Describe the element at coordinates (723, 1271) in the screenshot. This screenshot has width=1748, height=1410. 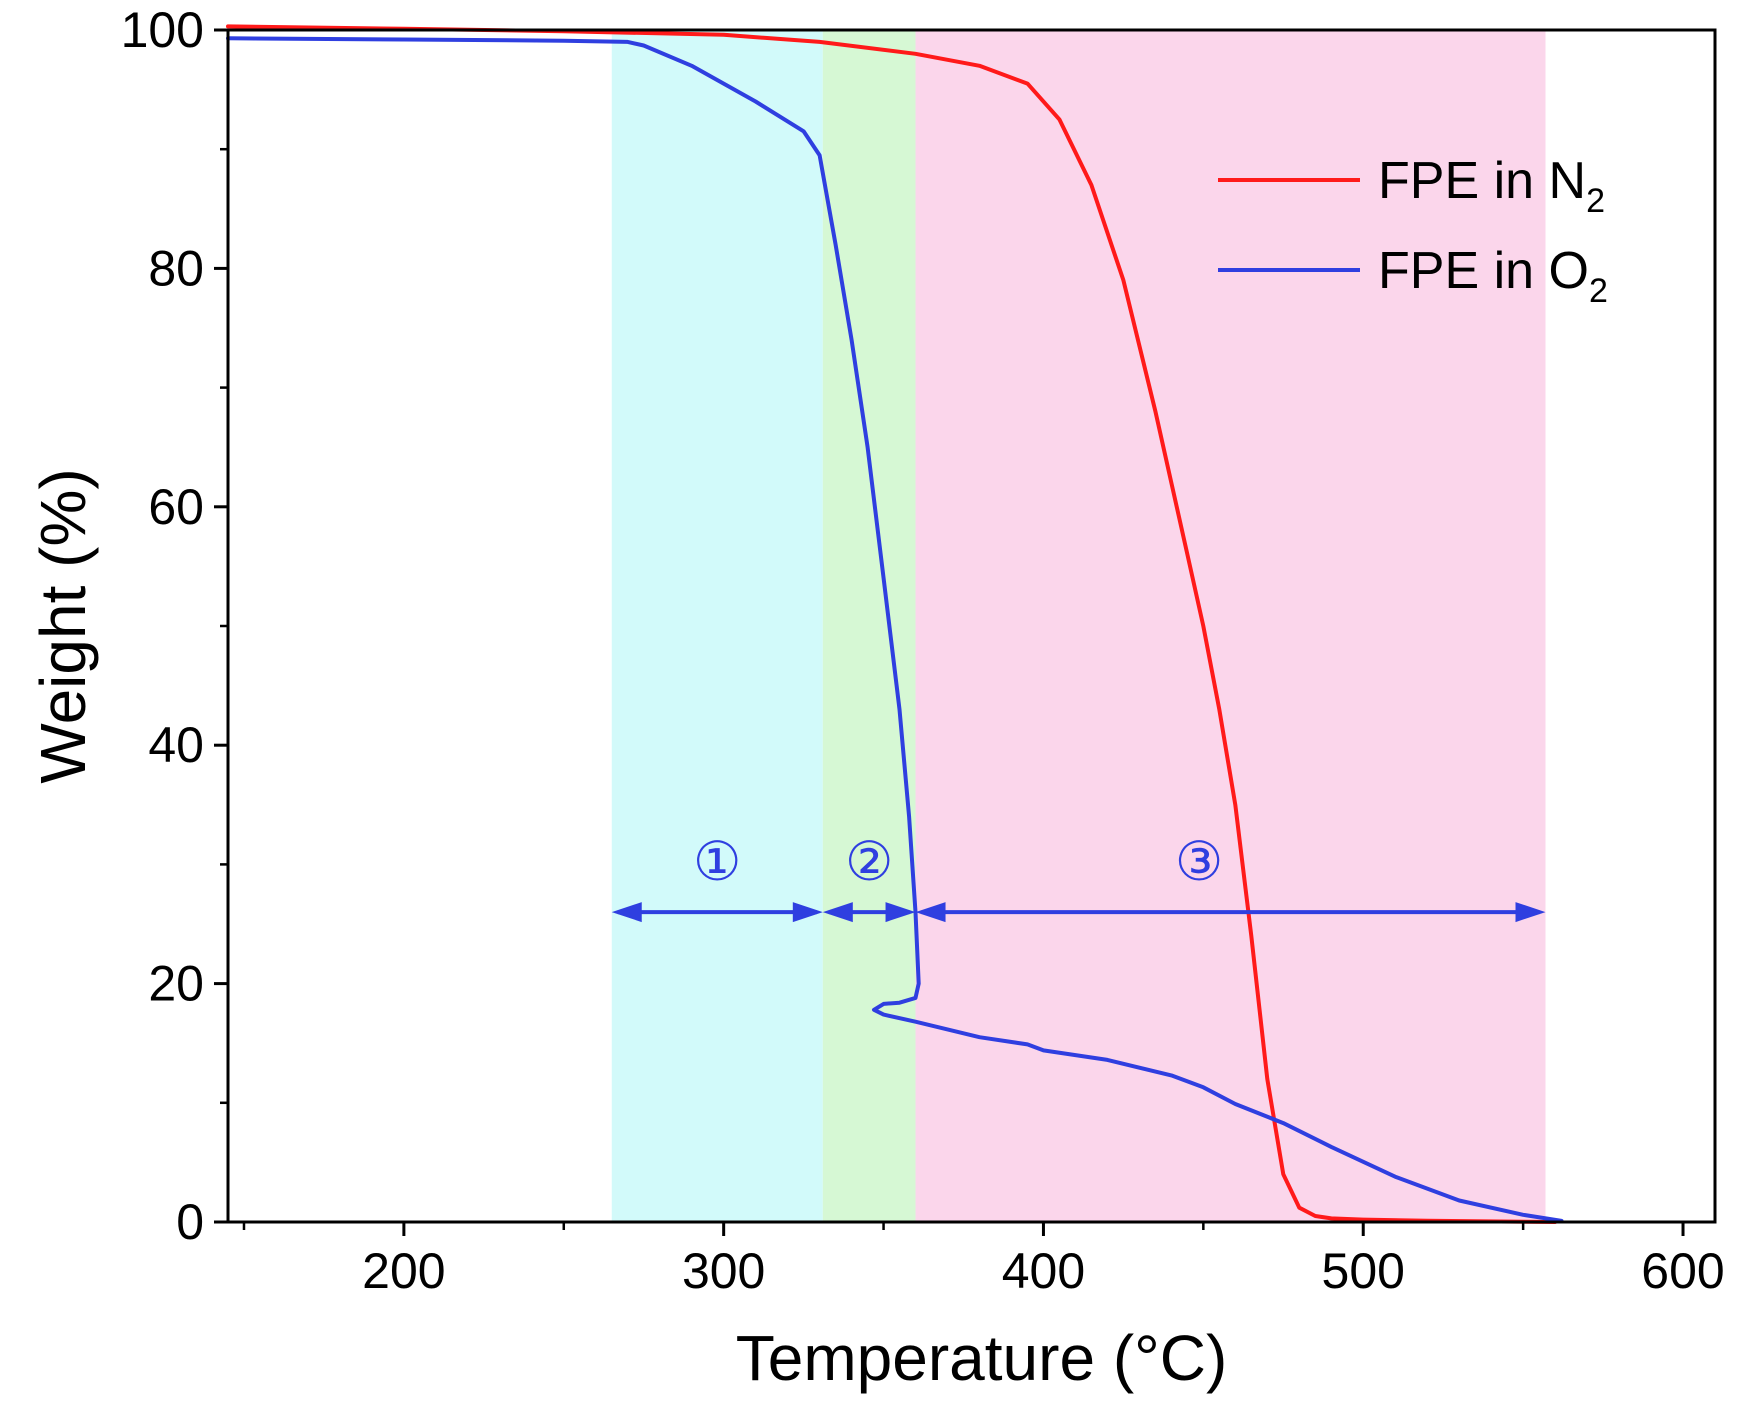
I see `x-tick-label: 300` at that location.